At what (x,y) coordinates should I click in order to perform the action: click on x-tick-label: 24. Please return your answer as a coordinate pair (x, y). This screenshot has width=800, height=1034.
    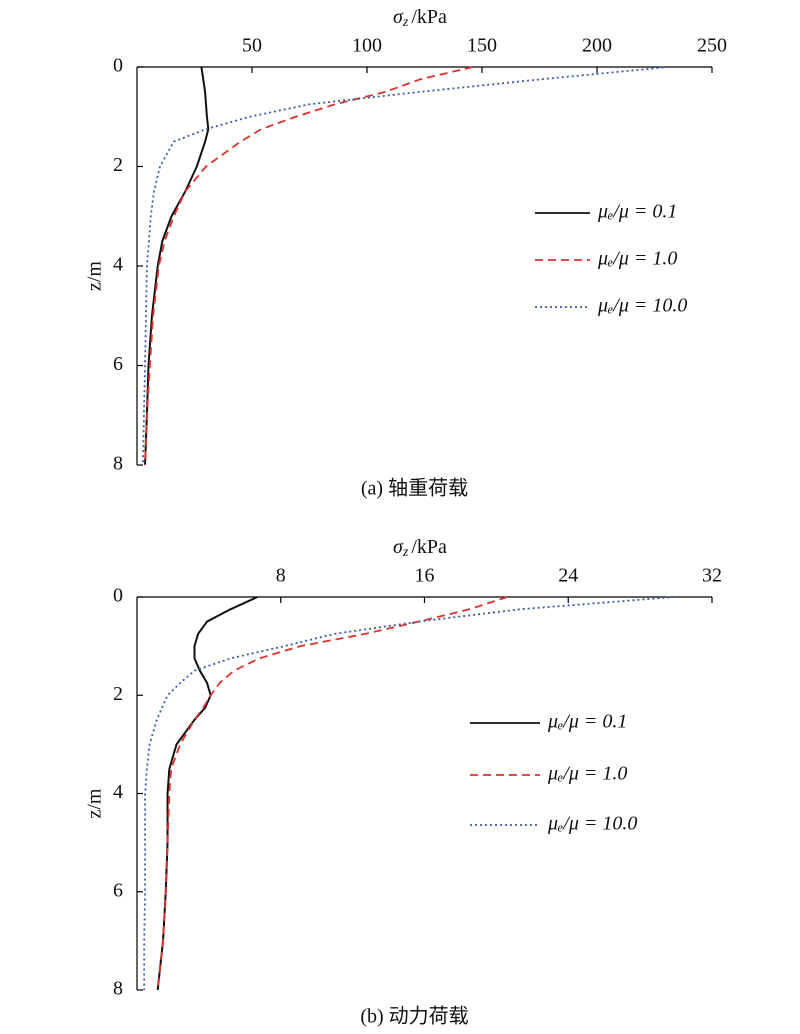
    Looking at the image, I should click on (568, 576).